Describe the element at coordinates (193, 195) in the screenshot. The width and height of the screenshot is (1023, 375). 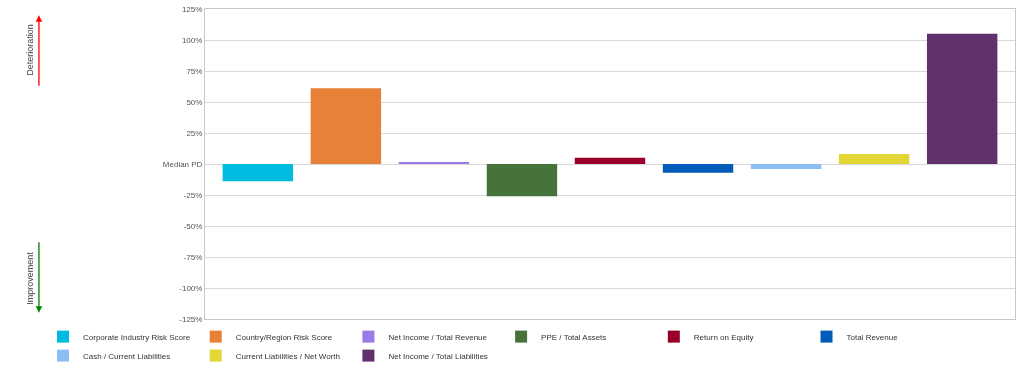
I see `y-tick-label: -25%` at that location.